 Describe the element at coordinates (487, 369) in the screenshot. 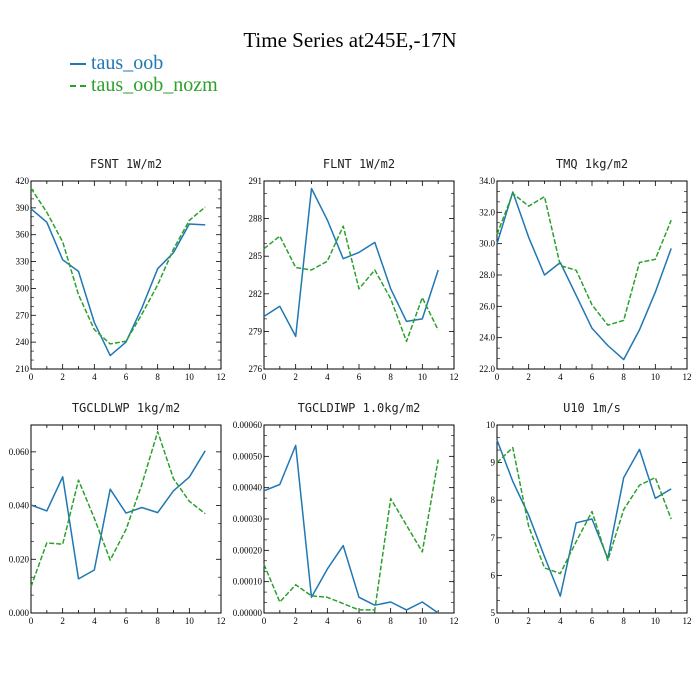

I see `y-tick-label: 22.0` at that location.